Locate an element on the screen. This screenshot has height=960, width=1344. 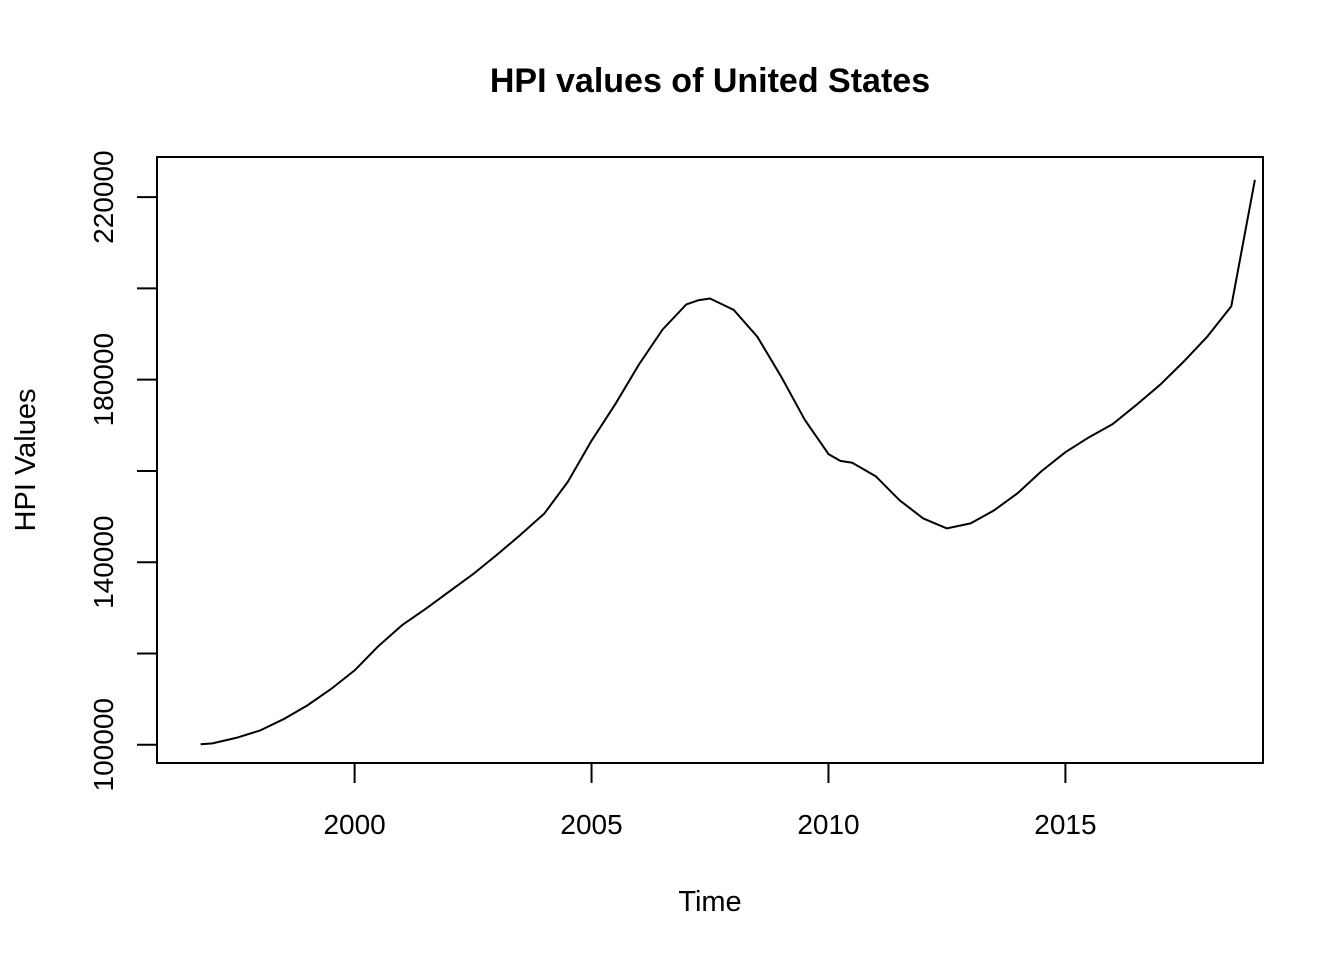
x-tick-label: 2015 is located at coordinates (1065, 824).